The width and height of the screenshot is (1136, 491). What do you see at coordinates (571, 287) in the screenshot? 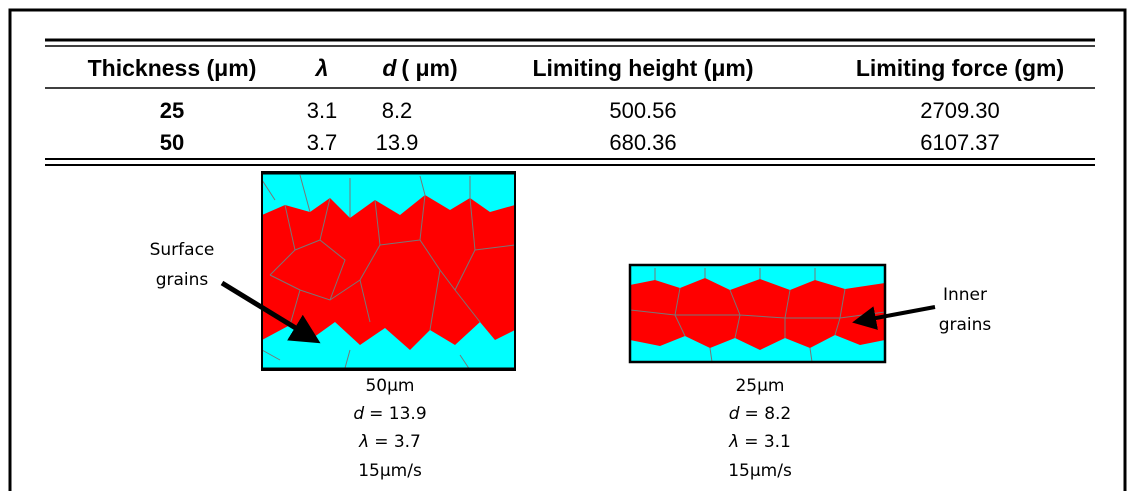
I see `annotation: Surface grains Inner grains` at bounding box center [571, 287].